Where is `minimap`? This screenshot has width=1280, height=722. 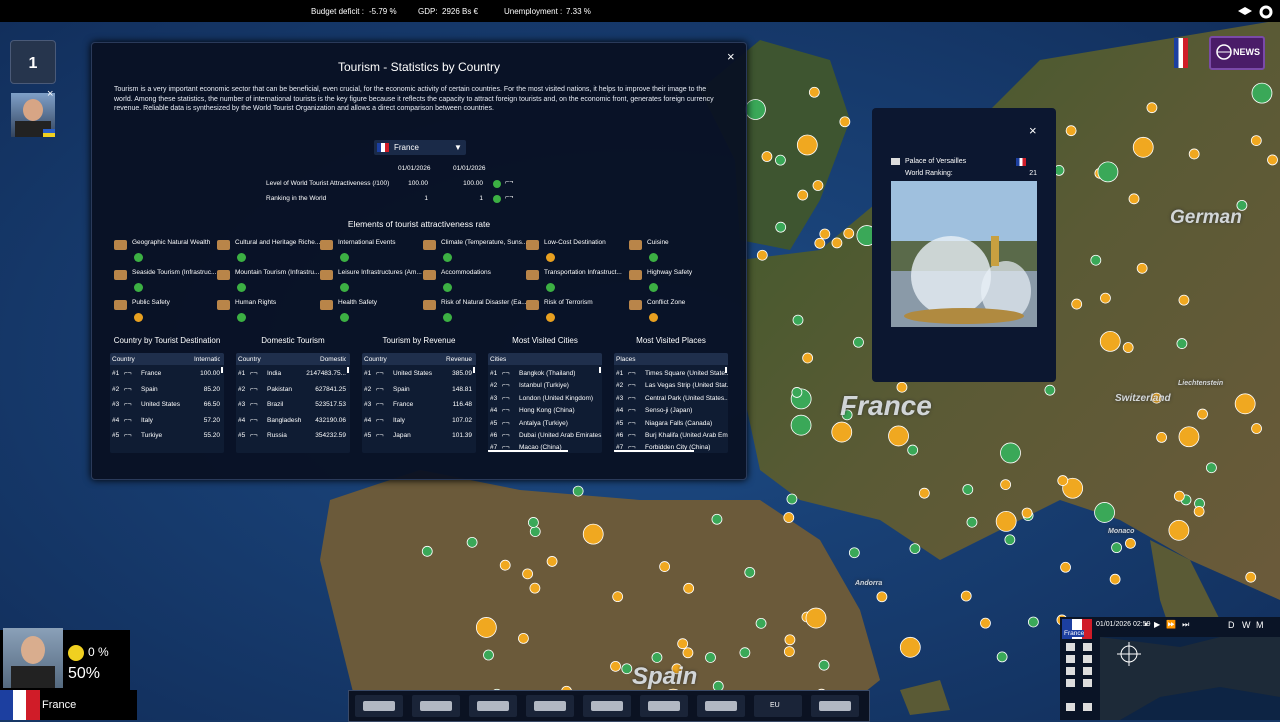 minimap is located at coordinates (1190, 678).